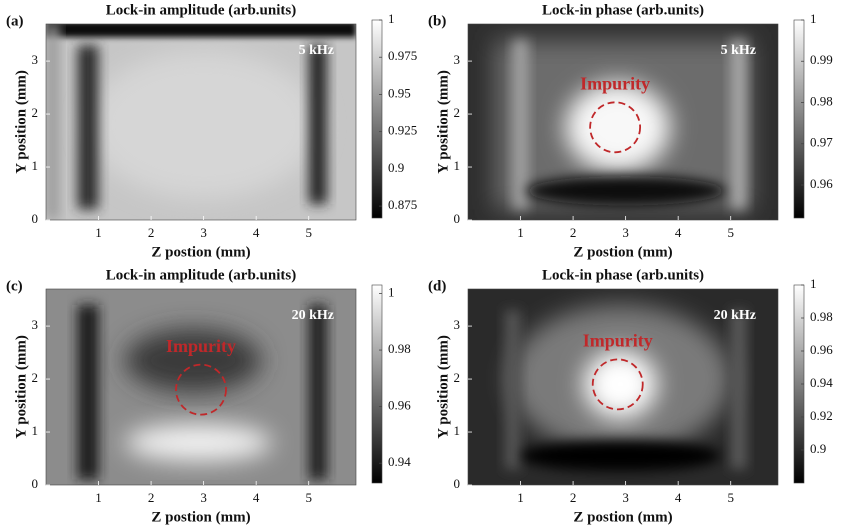  Describe the element at coordinates (402, 130) in the screenshot. I see `colorbar-tick-label: 0.925` at that location.